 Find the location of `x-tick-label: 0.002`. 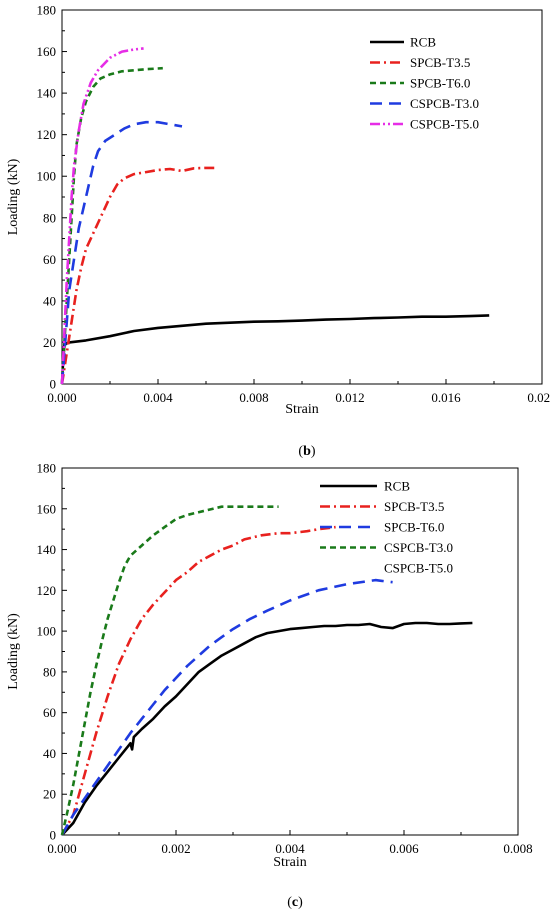

x-tick-label: 0.002 is located at coordinates (175, 848).